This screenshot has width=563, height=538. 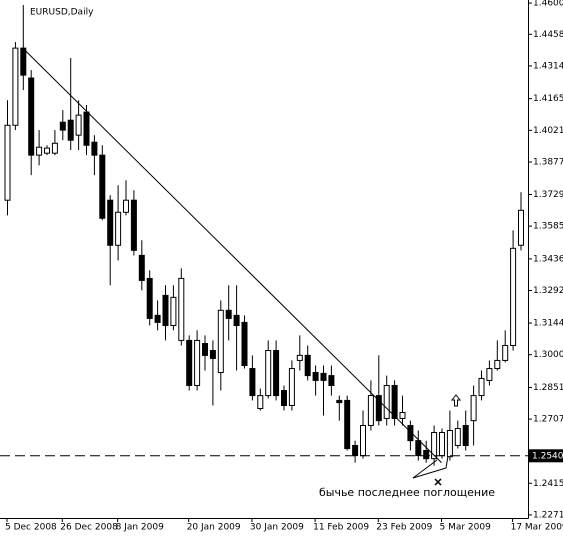 What do you see at coordinates (456, 400) in the screenshot?
I see `arrow-up-marker` at bounding box center [456, 400].